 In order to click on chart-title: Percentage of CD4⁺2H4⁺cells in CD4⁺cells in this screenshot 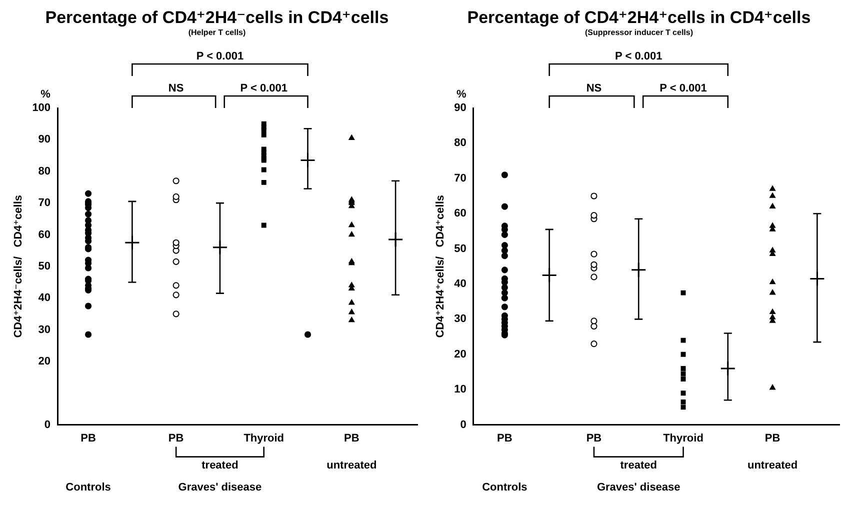, I will do `click(639, 18)`.